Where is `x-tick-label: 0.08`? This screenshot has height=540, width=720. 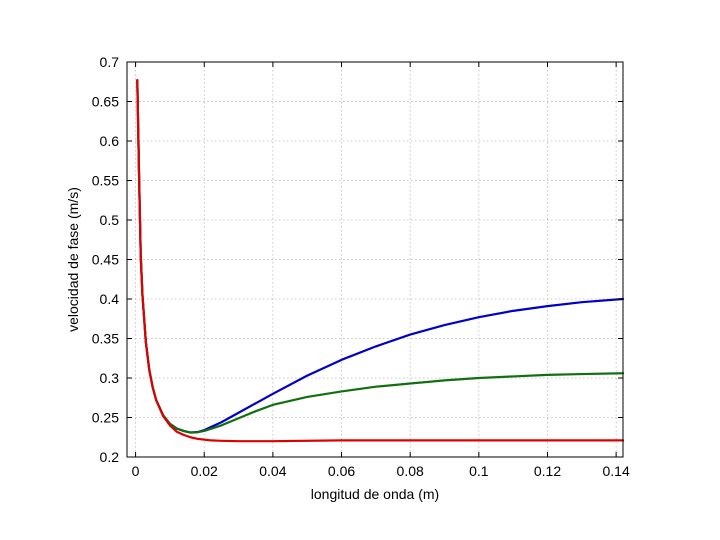 x-tick-label: 0.08 is located at coordinates (410, 471).